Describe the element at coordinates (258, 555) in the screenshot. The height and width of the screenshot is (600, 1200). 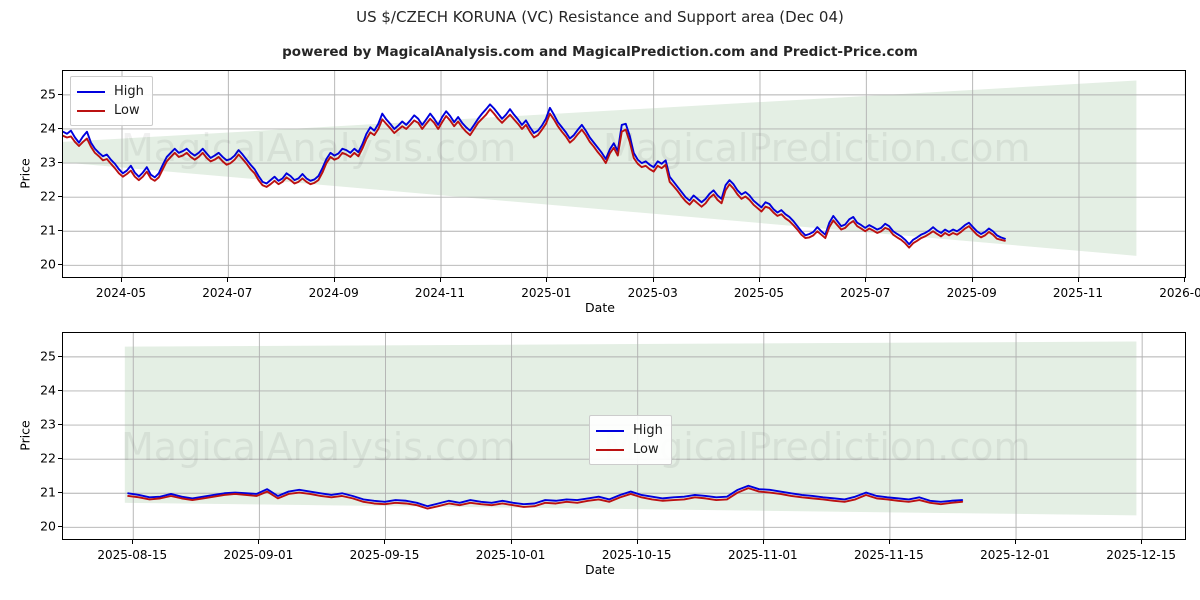
I see `x-tick-label: 2025-09-01` at that location.